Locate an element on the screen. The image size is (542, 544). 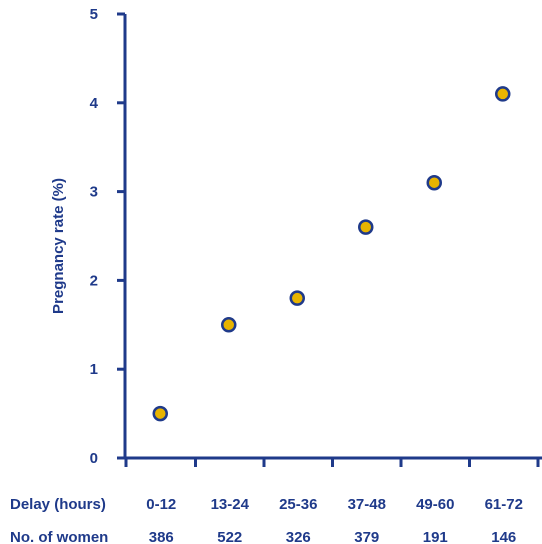
x-category-label: 13-24 is located at coordinates (230, 504).